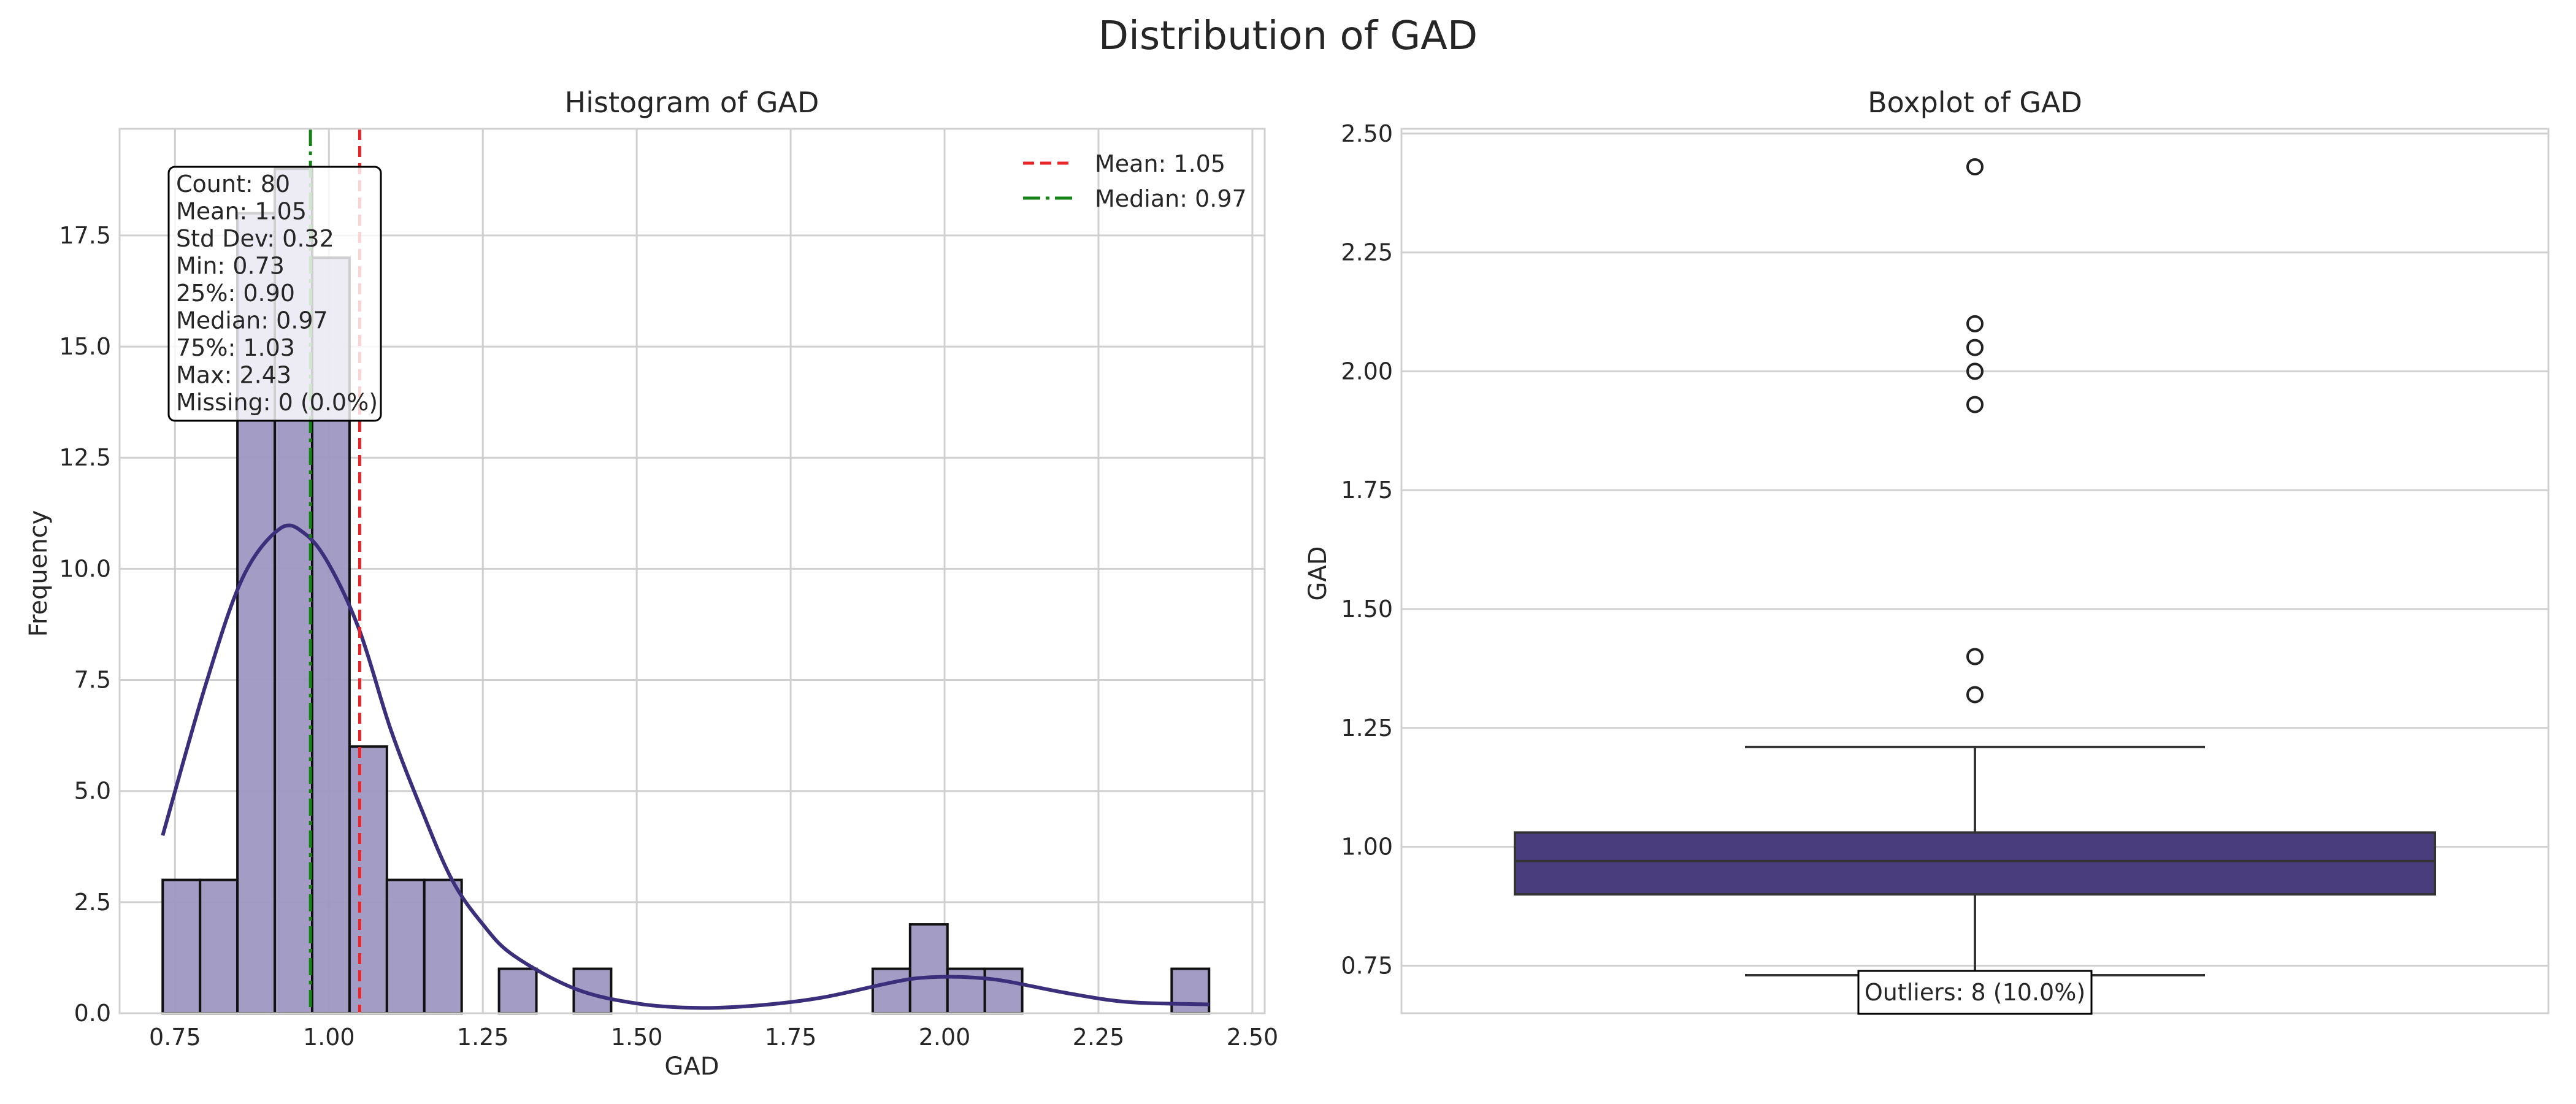 This screenshot has width=2576, height=1104. I want to click on y-tick-label: 5.0, so click(92, 791).